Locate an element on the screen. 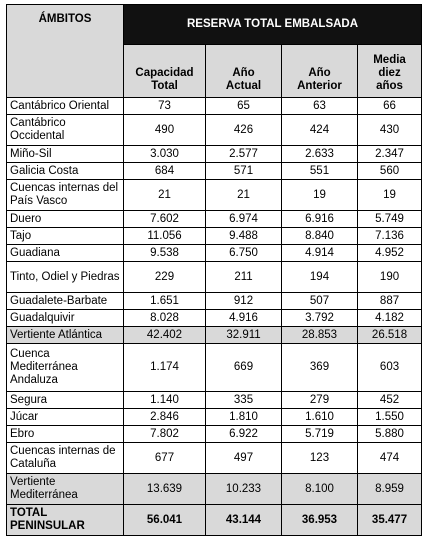 The width and height of the screenshot is (427, 558). row-name: Cuenca Mediterránea Andaluza is located at coordinates (65, 367).